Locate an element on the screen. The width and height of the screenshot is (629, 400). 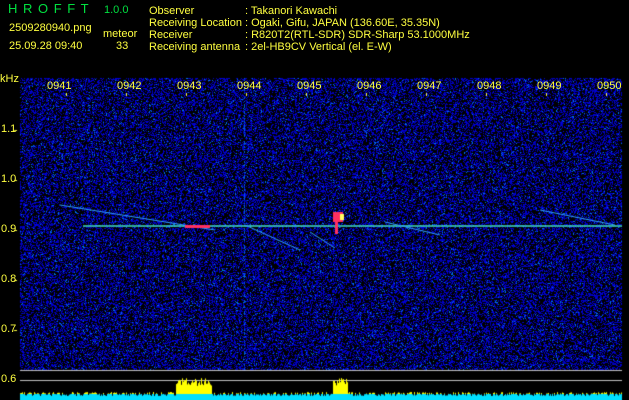
freq-tick-label: 0.6 is located at coordinates (9, 379).